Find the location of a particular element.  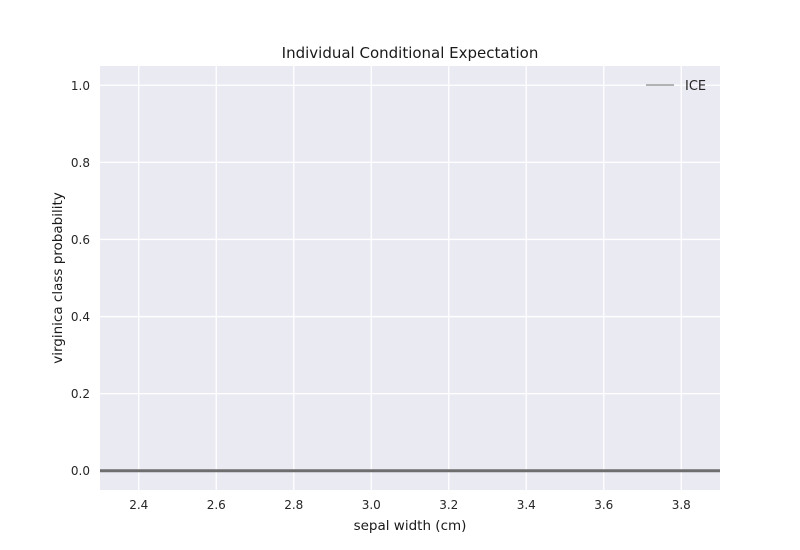

x-tick-label: 3.8 is located at coordinates (681, 505).